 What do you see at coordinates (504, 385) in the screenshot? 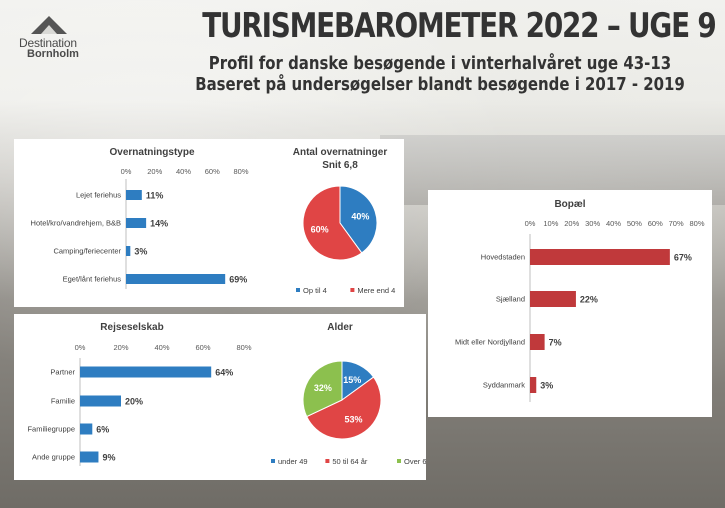
I see `bopael-label-syddanmark: Syddanmark` at bounding box center [504, 385].